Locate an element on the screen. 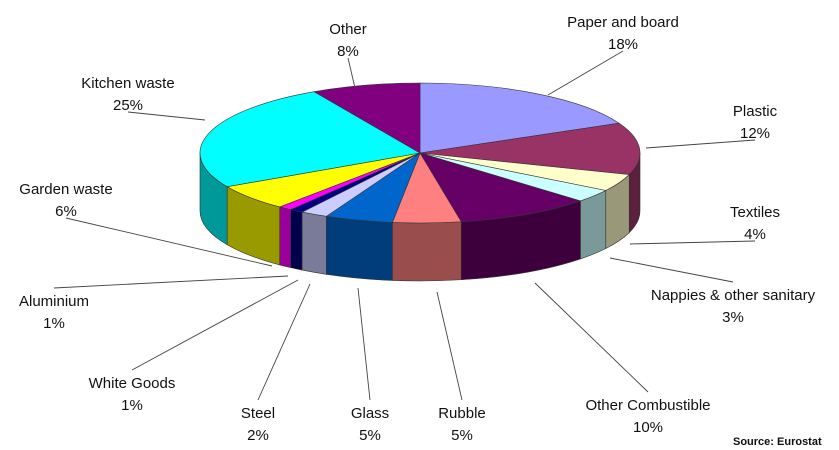 The image size is (839, 450). pie-side-aluminium is located at coordinates (285, 237).